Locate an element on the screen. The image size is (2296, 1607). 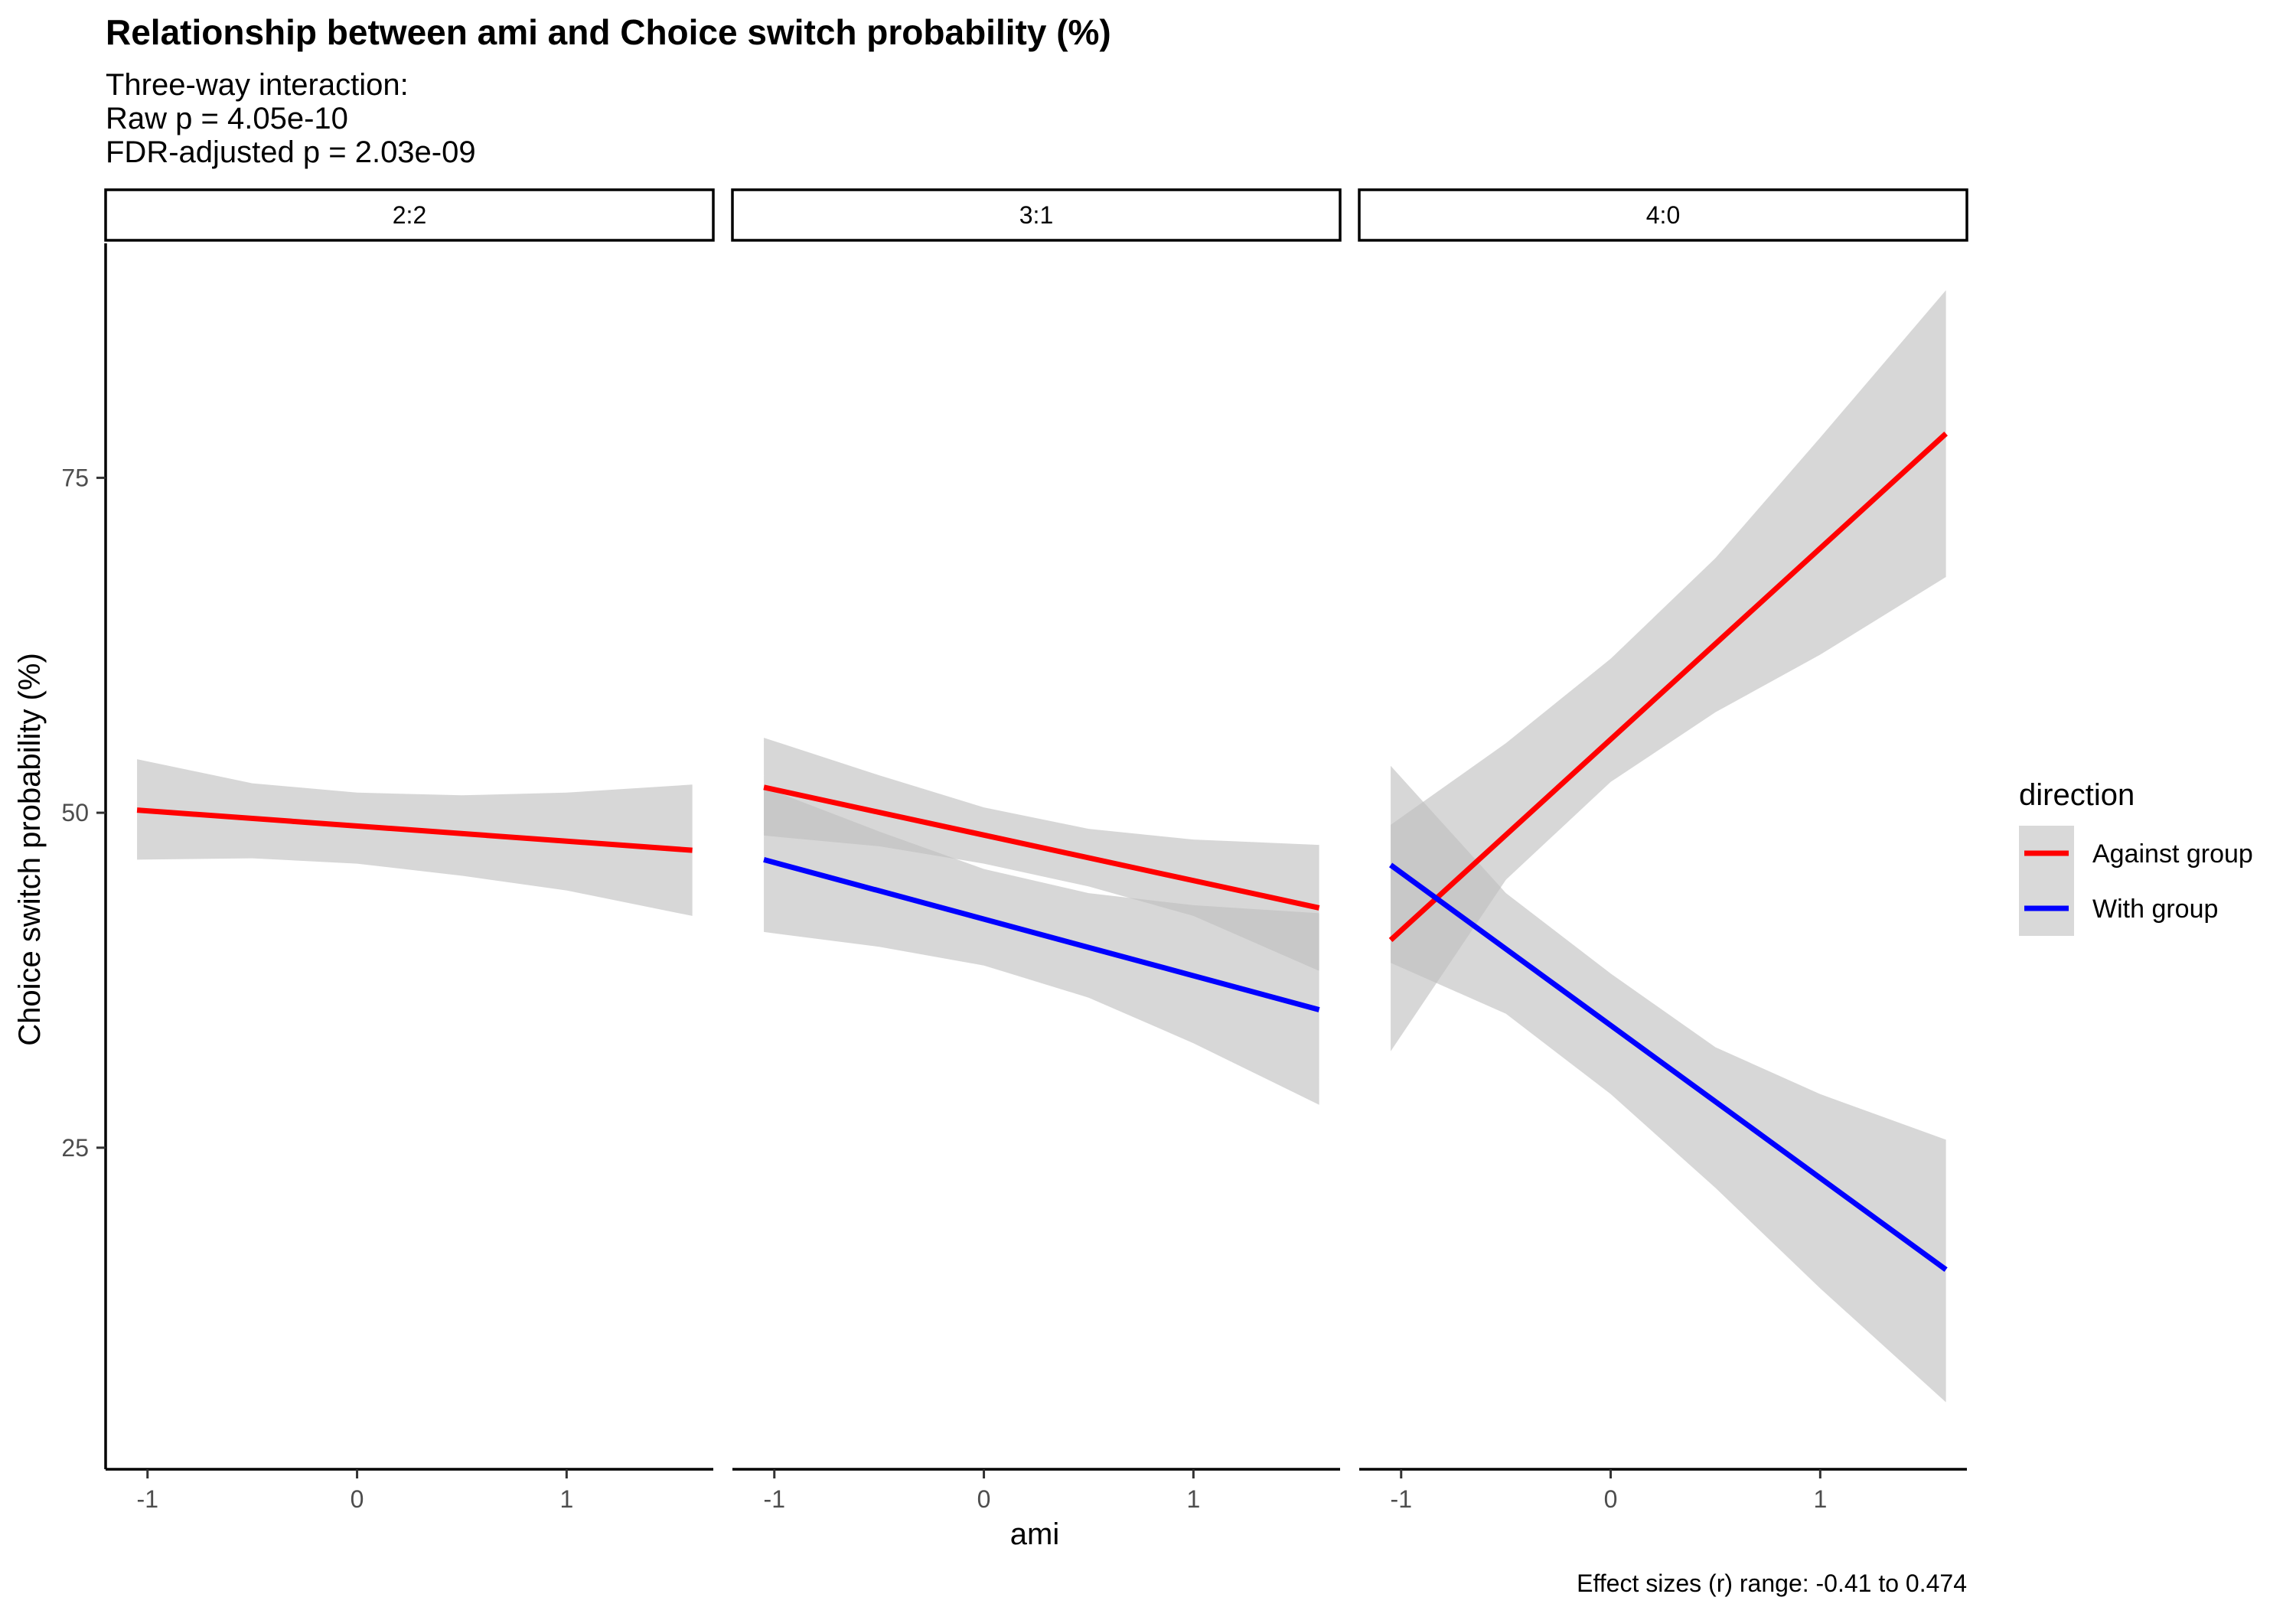
legend-label-with-group: With group is located at coordinates (2155, 909).